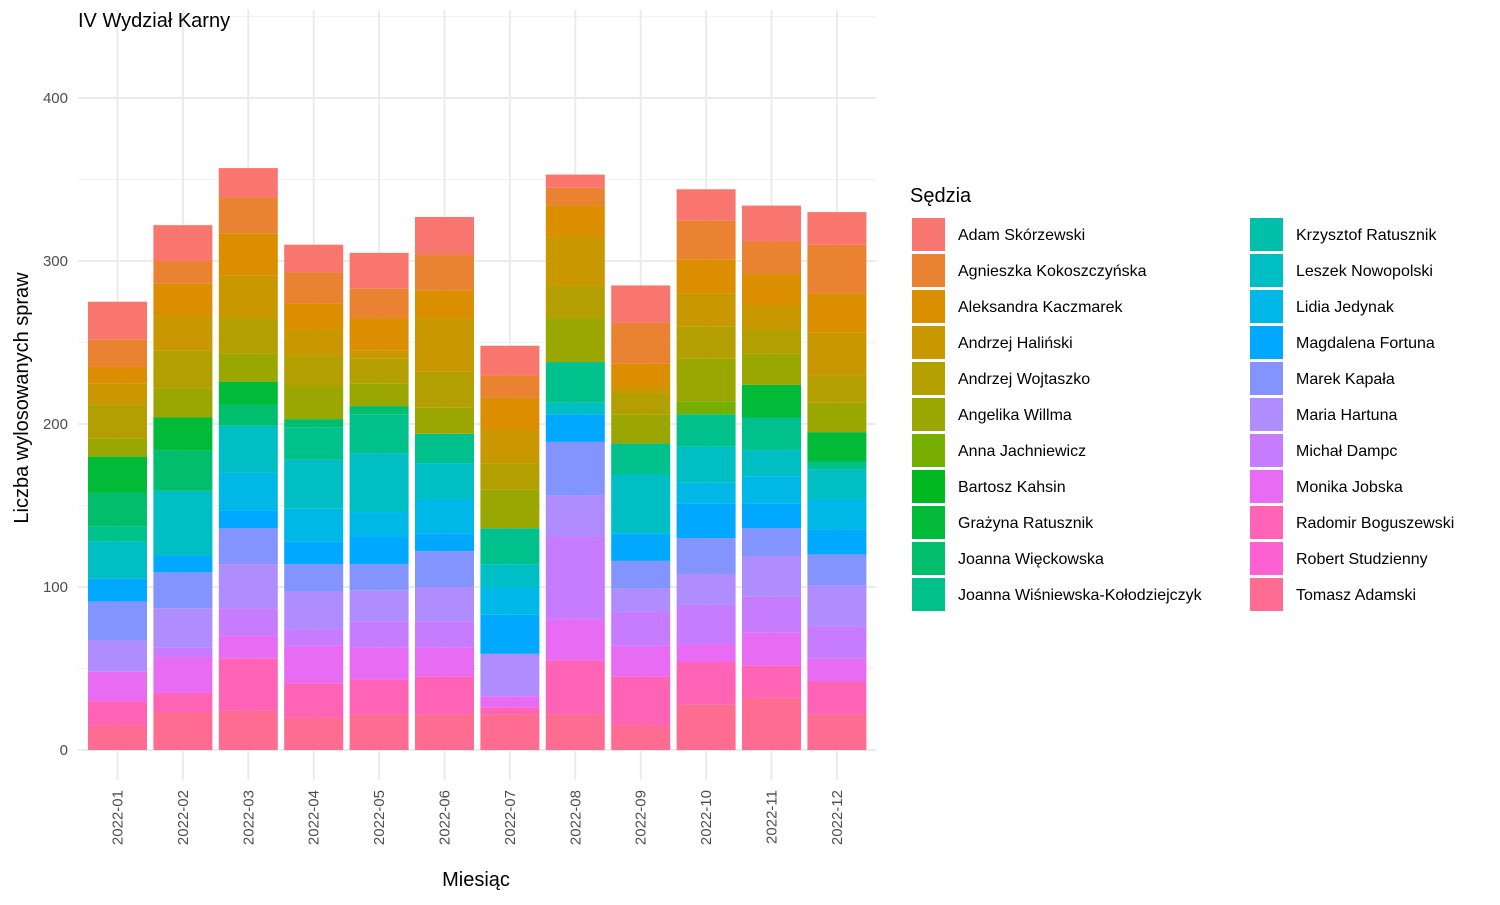 The height and width of the screenshot is (905, 1500). Describe the element at coordinates (1346, 415) in the screenshot. I see `legend-label: Maria Hartuna` at that location.